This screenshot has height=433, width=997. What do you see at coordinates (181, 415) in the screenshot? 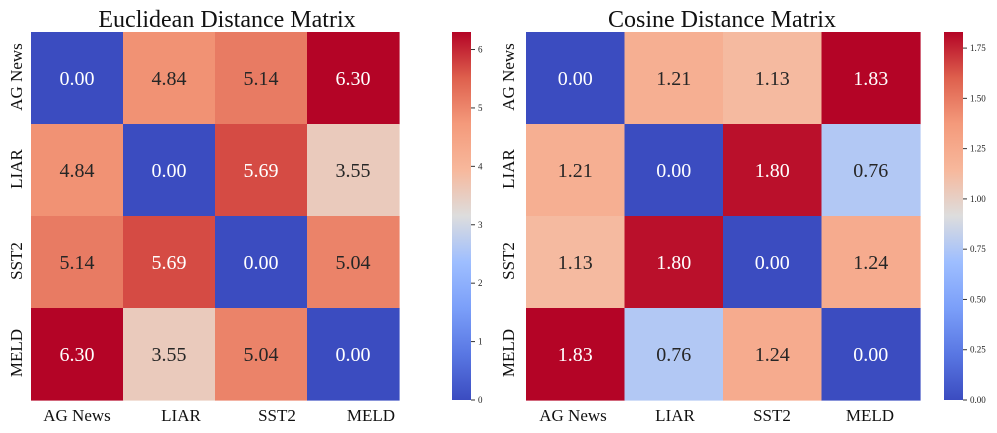
I see `euclidean-x-tick-label: LIAR` at bounding box center [181, 415].